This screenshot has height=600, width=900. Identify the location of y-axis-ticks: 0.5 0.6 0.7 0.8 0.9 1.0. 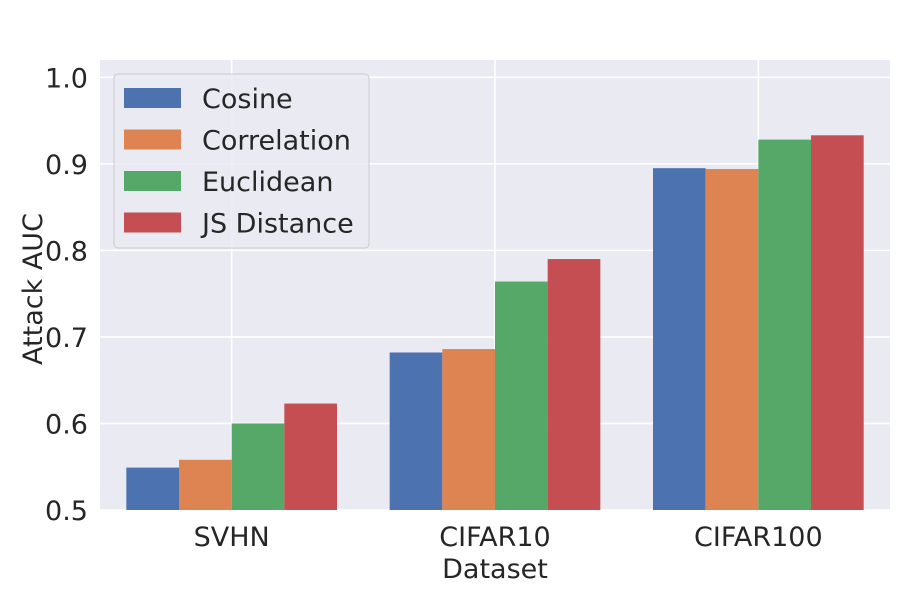
(66, 295).